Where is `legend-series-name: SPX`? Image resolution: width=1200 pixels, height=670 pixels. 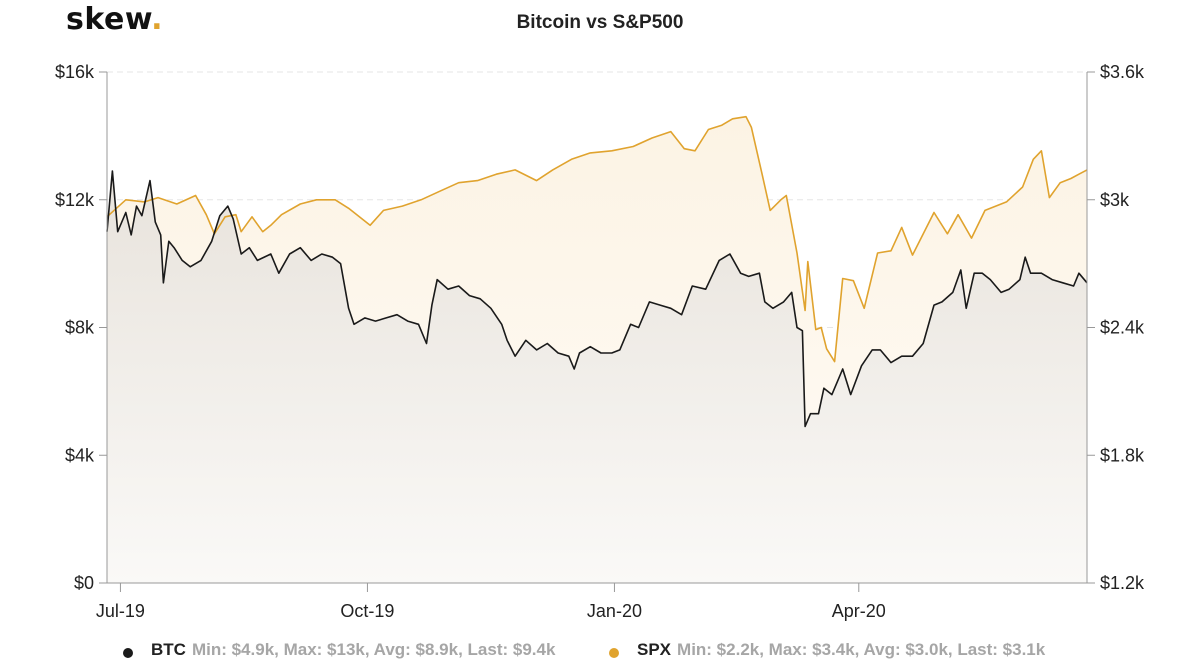 legend-series-name: SPX is located at coordinates (654, 649).